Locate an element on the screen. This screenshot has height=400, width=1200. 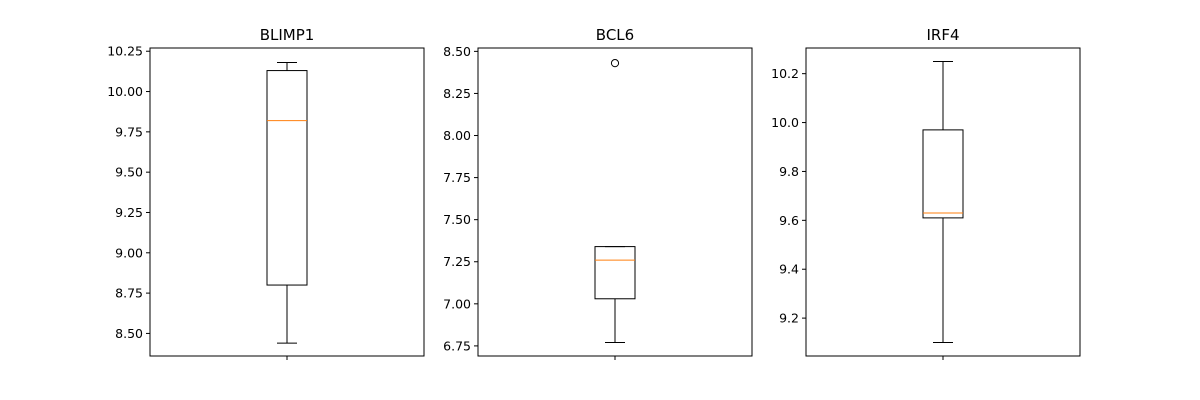
y-tick-label: 9.2 is located at coordinates (789, 318).